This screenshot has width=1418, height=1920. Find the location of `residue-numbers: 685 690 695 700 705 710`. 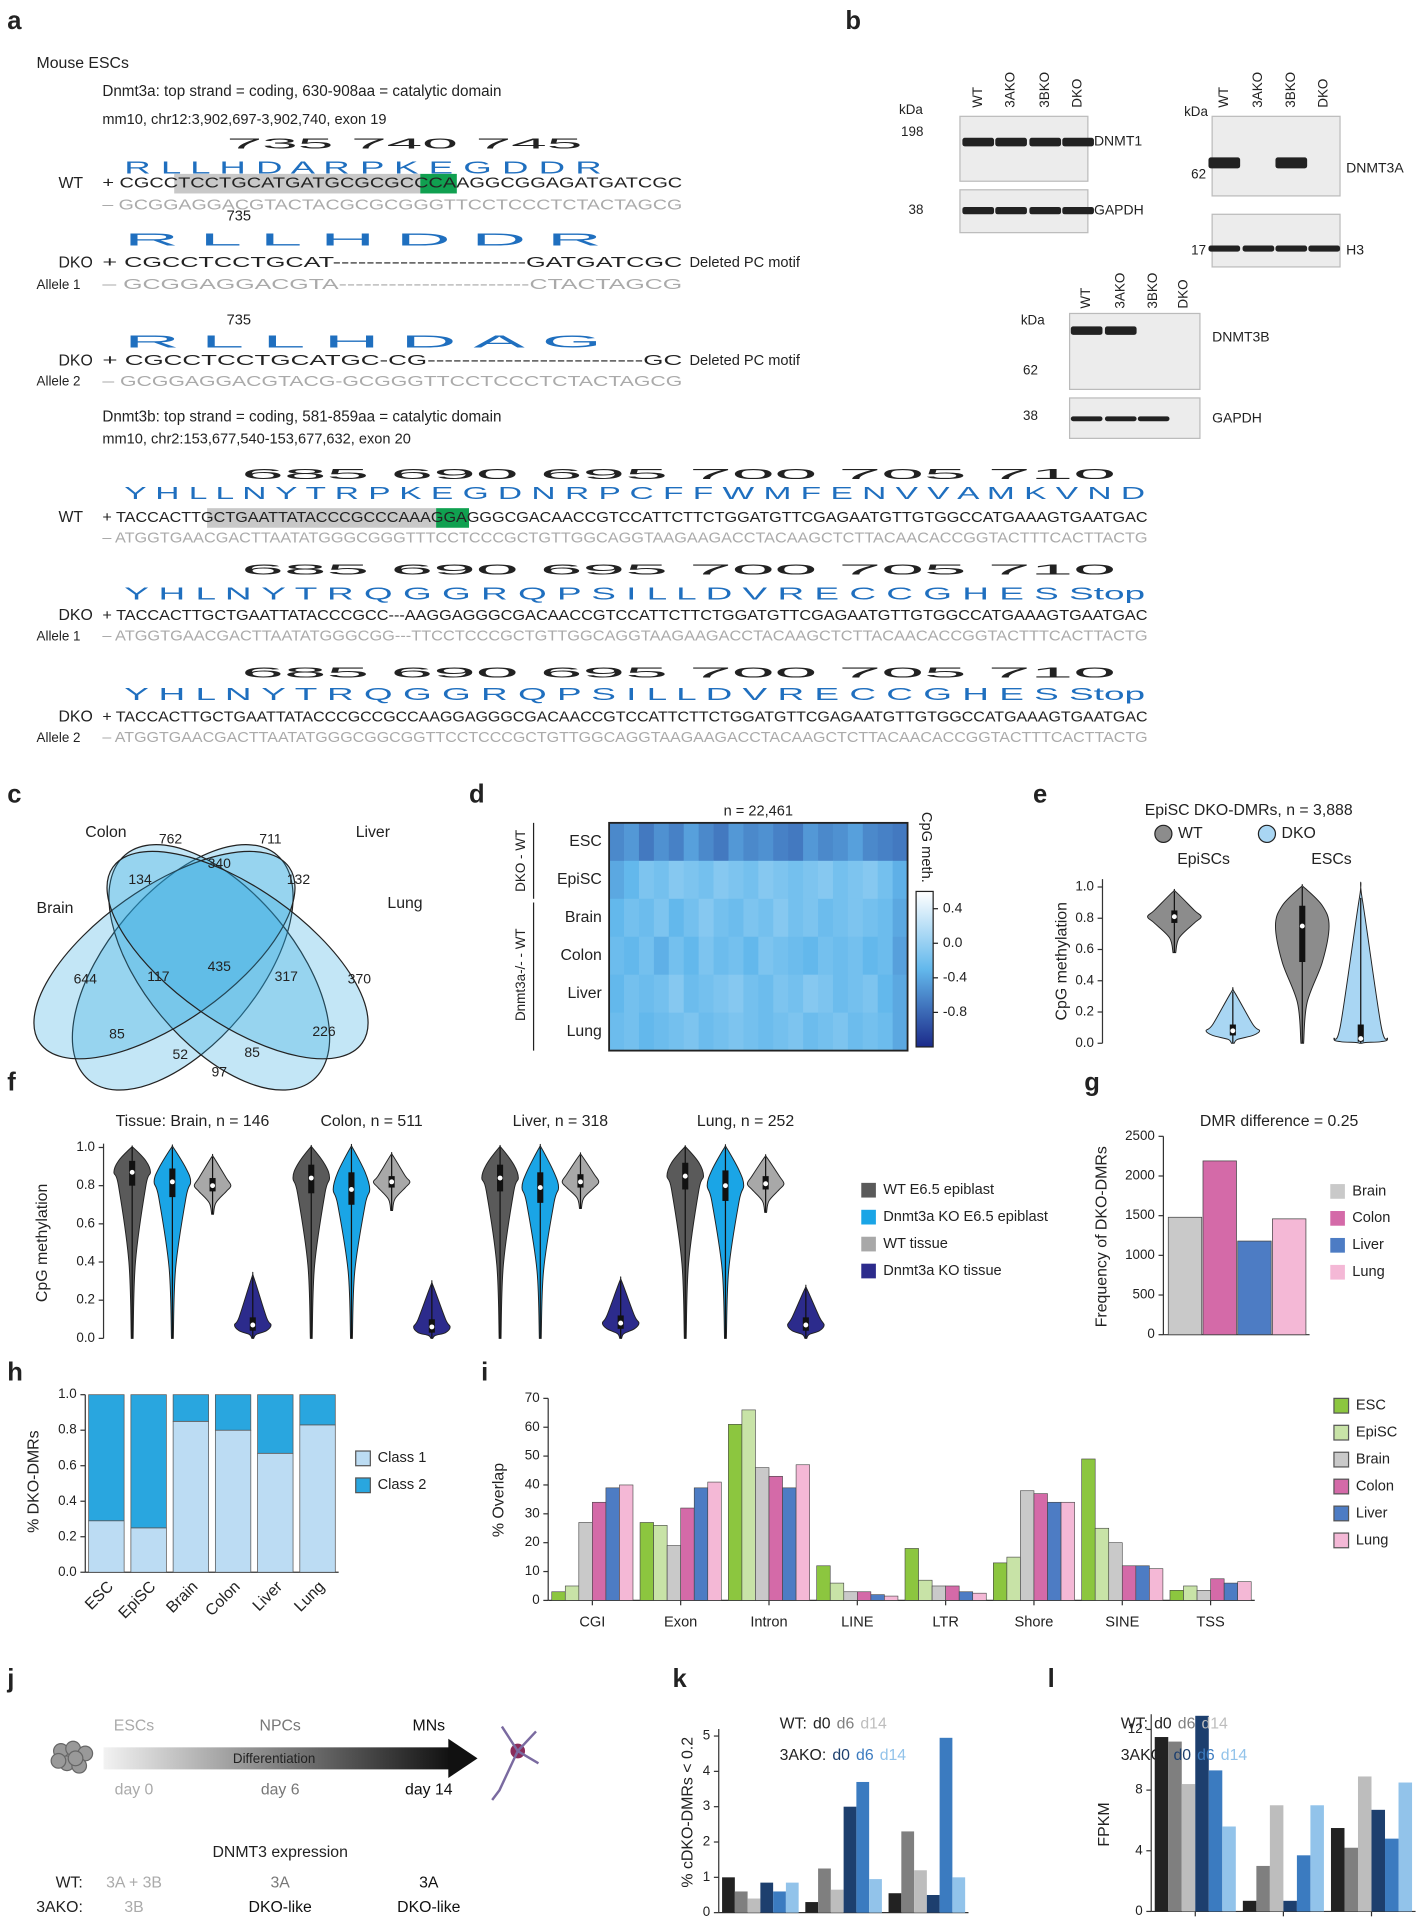

residue-numbers: 685 690 695 700 705 710 is located at coordinates (678, 673).